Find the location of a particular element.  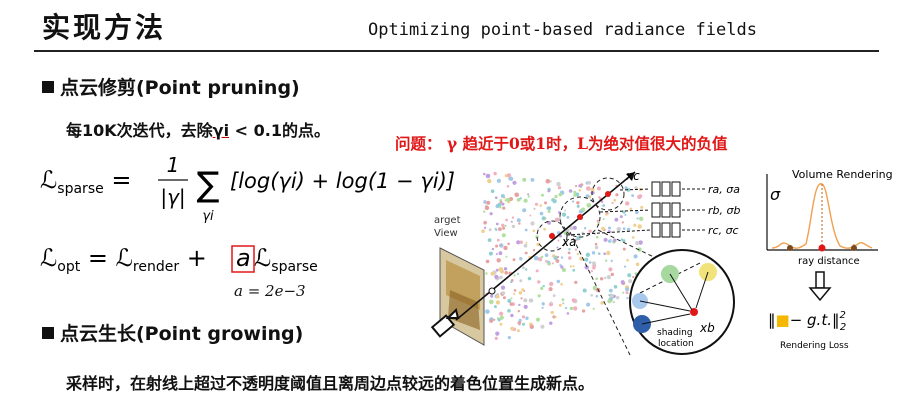

page-title: 实现方法 is located at coordinates (104, 27).